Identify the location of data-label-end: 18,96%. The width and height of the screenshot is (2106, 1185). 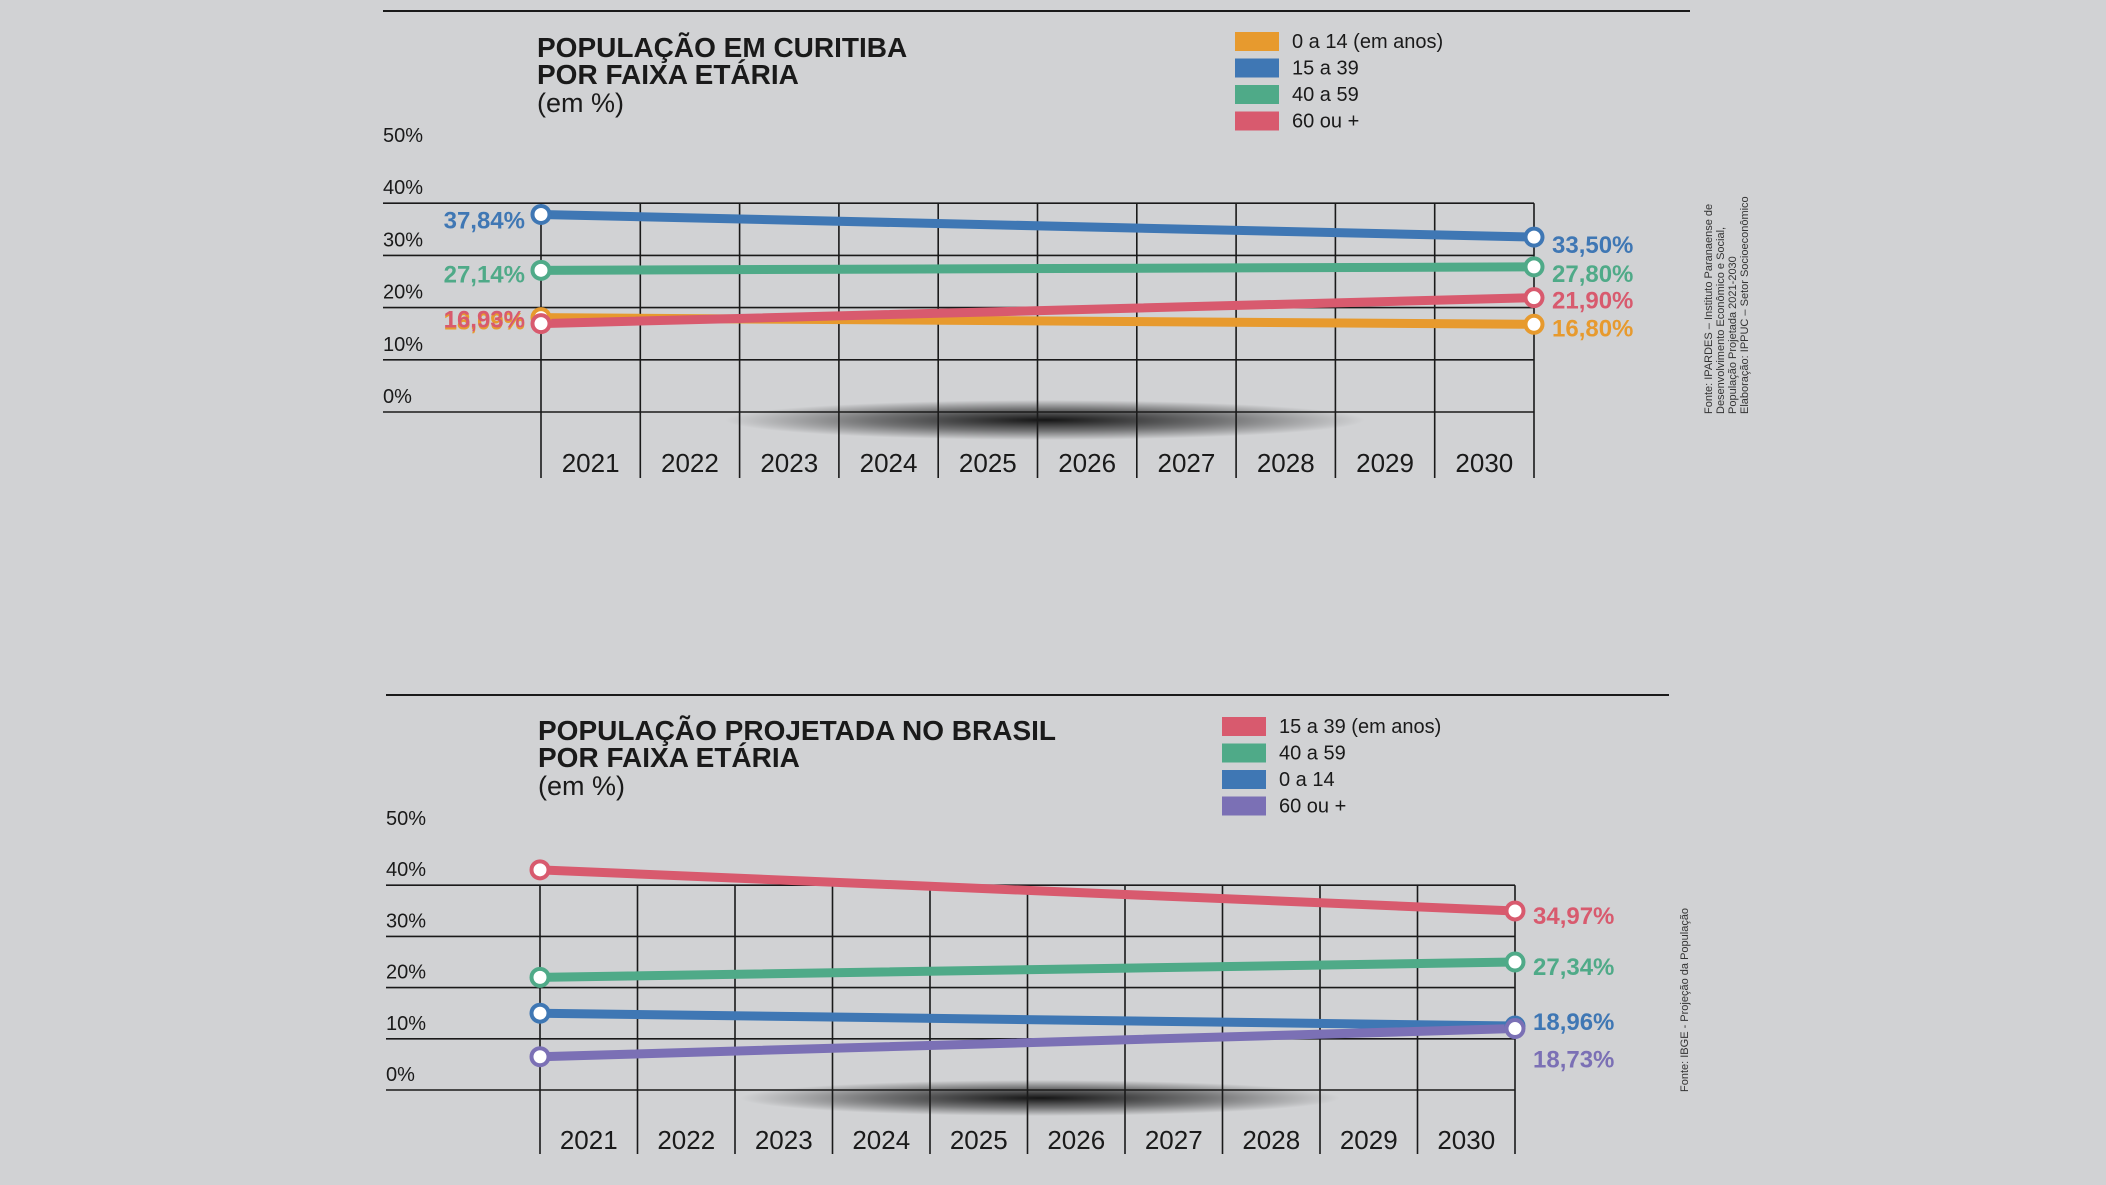
(1573, 1022).